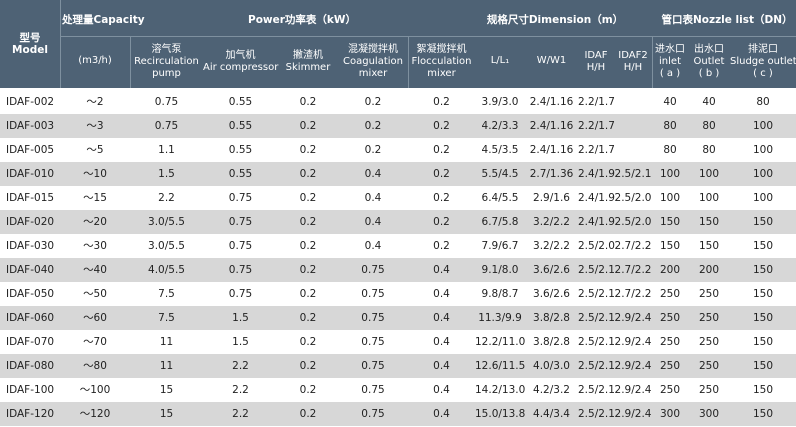  What do you see at coordinates (166, 414) in the screenshot?
I see `recirculation-pump-cell: 15` at bounding box center [166, 414].